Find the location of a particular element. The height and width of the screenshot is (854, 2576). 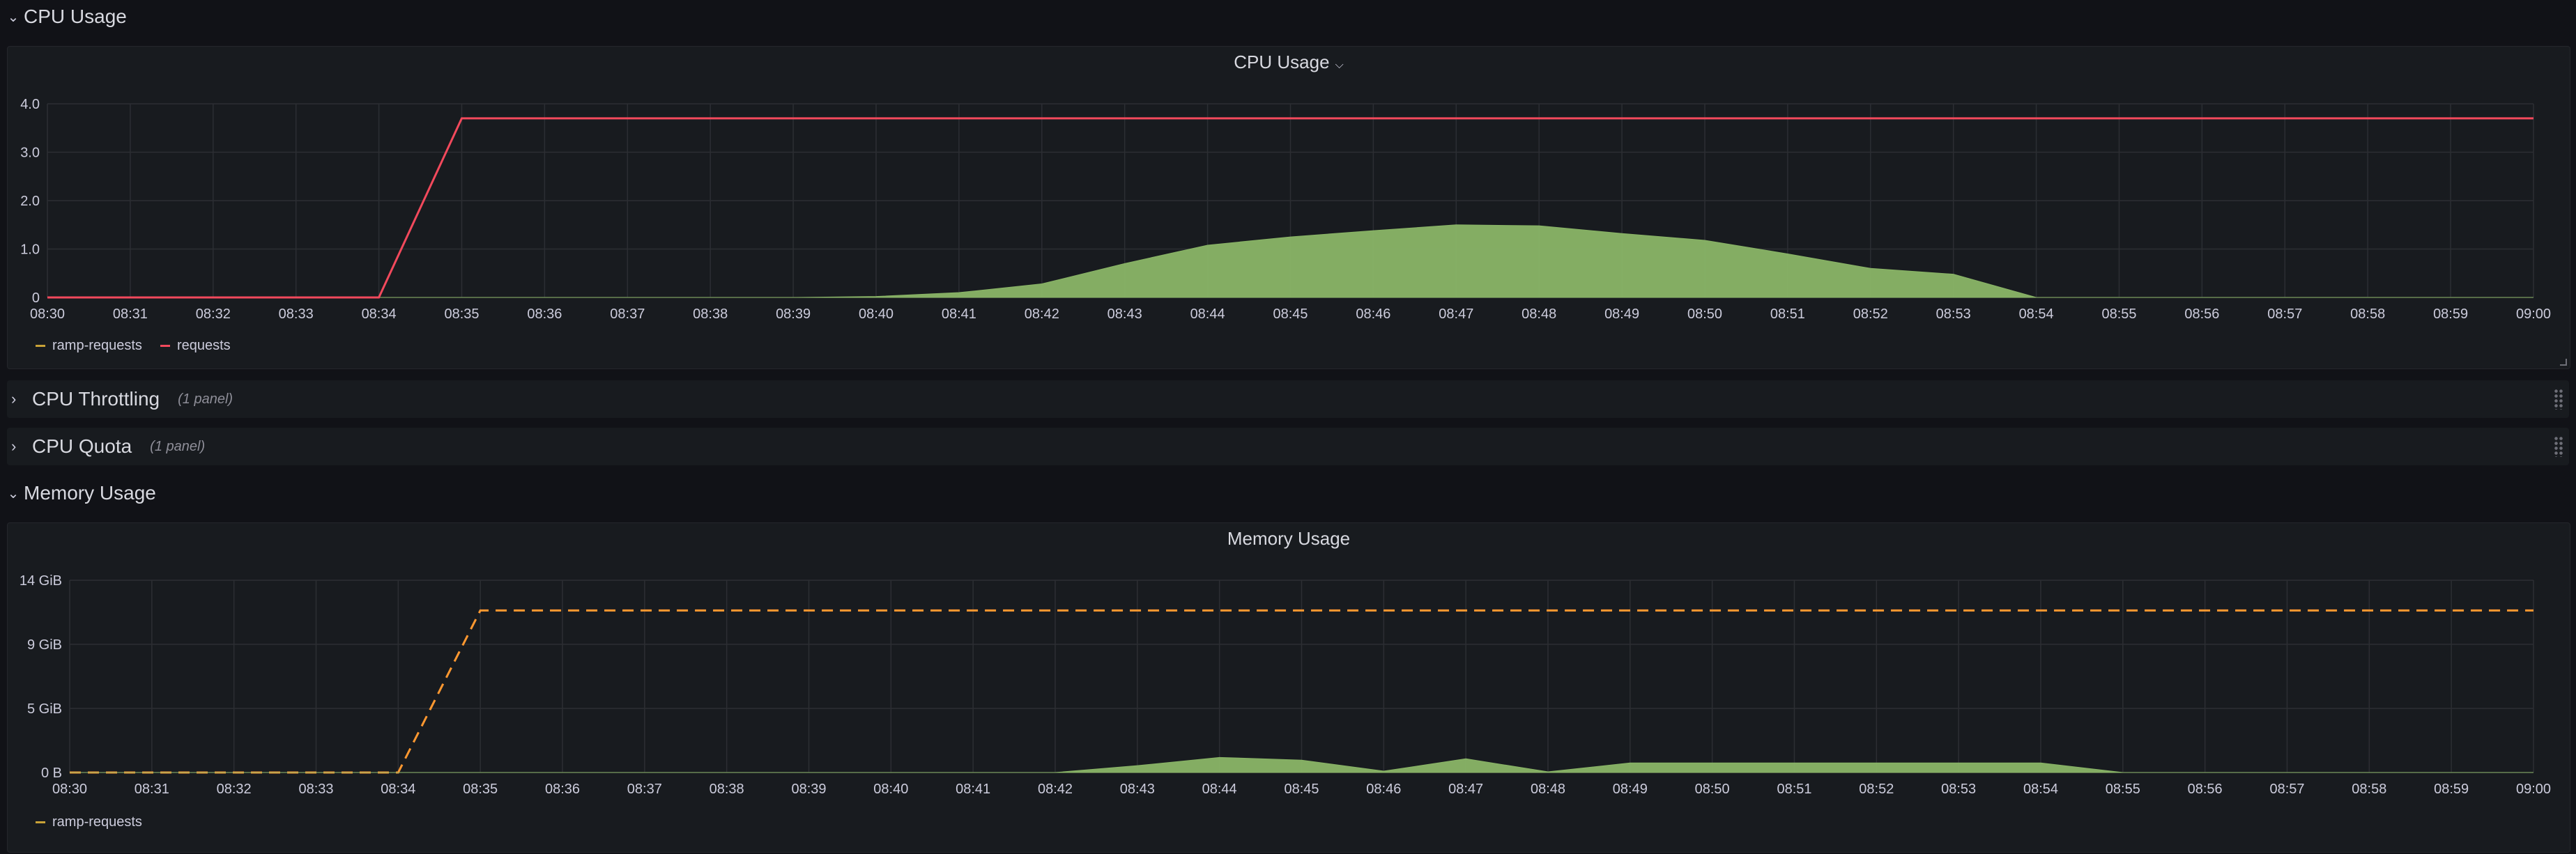

panel-title: CPU Usage is located at coordinates (1282, 62).